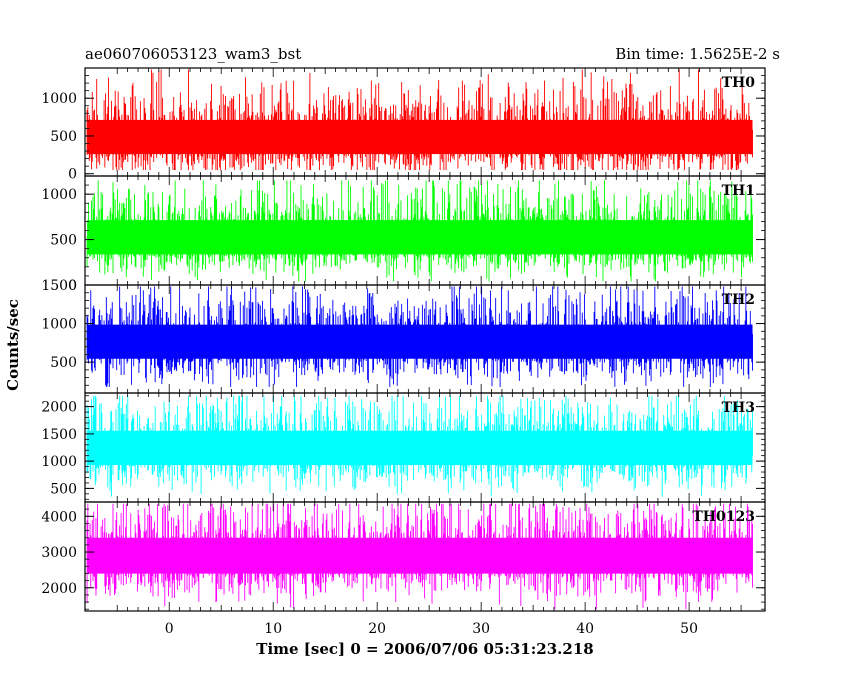  I want to click on panel-th0123: 2000 3000 4000 TH0123, so click(403, 556).